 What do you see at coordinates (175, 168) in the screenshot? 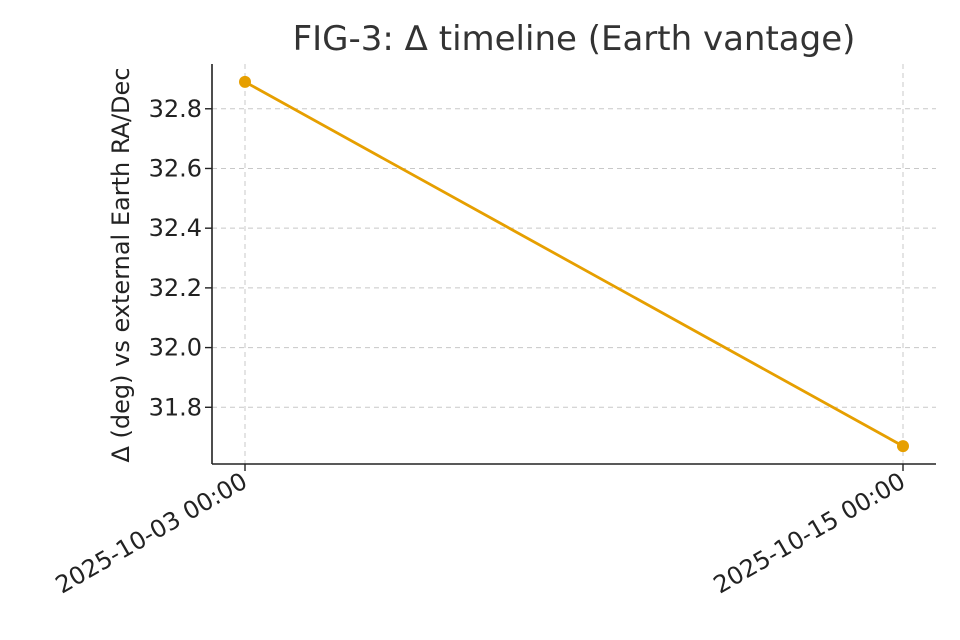
I see `y-tick-label: 32.6` at bounding box center [175, 168].